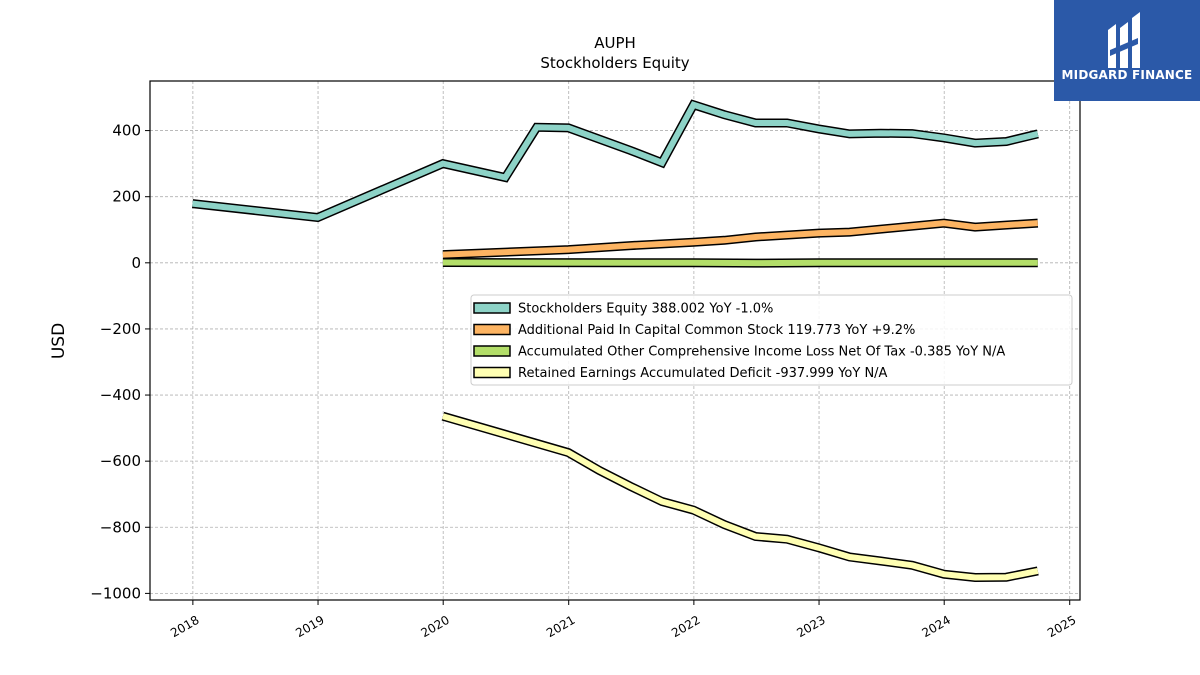 The image size is (1200, 675). I want to click on x-tick-label: 2018, so click(184, 626).